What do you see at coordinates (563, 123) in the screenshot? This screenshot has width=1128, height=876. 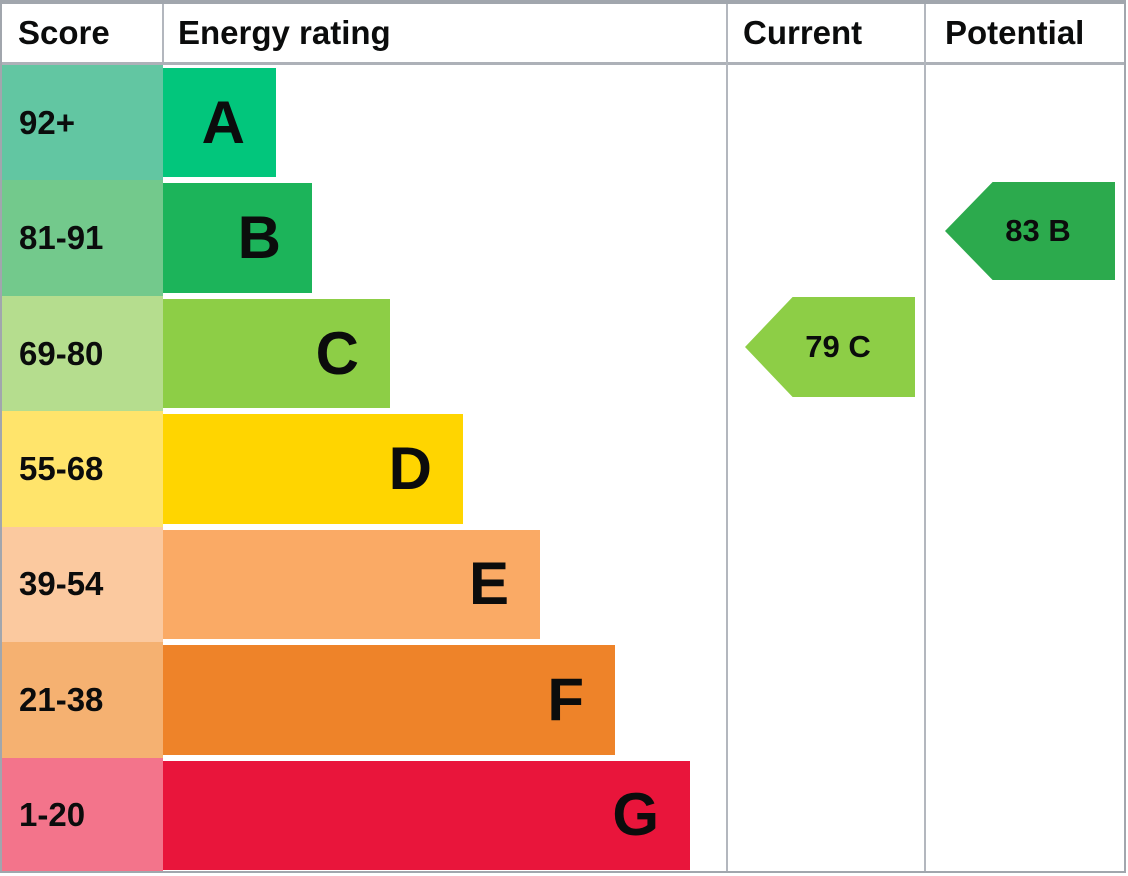 I see `band-row-a: 92+ A` at bounding box center [563, 123].